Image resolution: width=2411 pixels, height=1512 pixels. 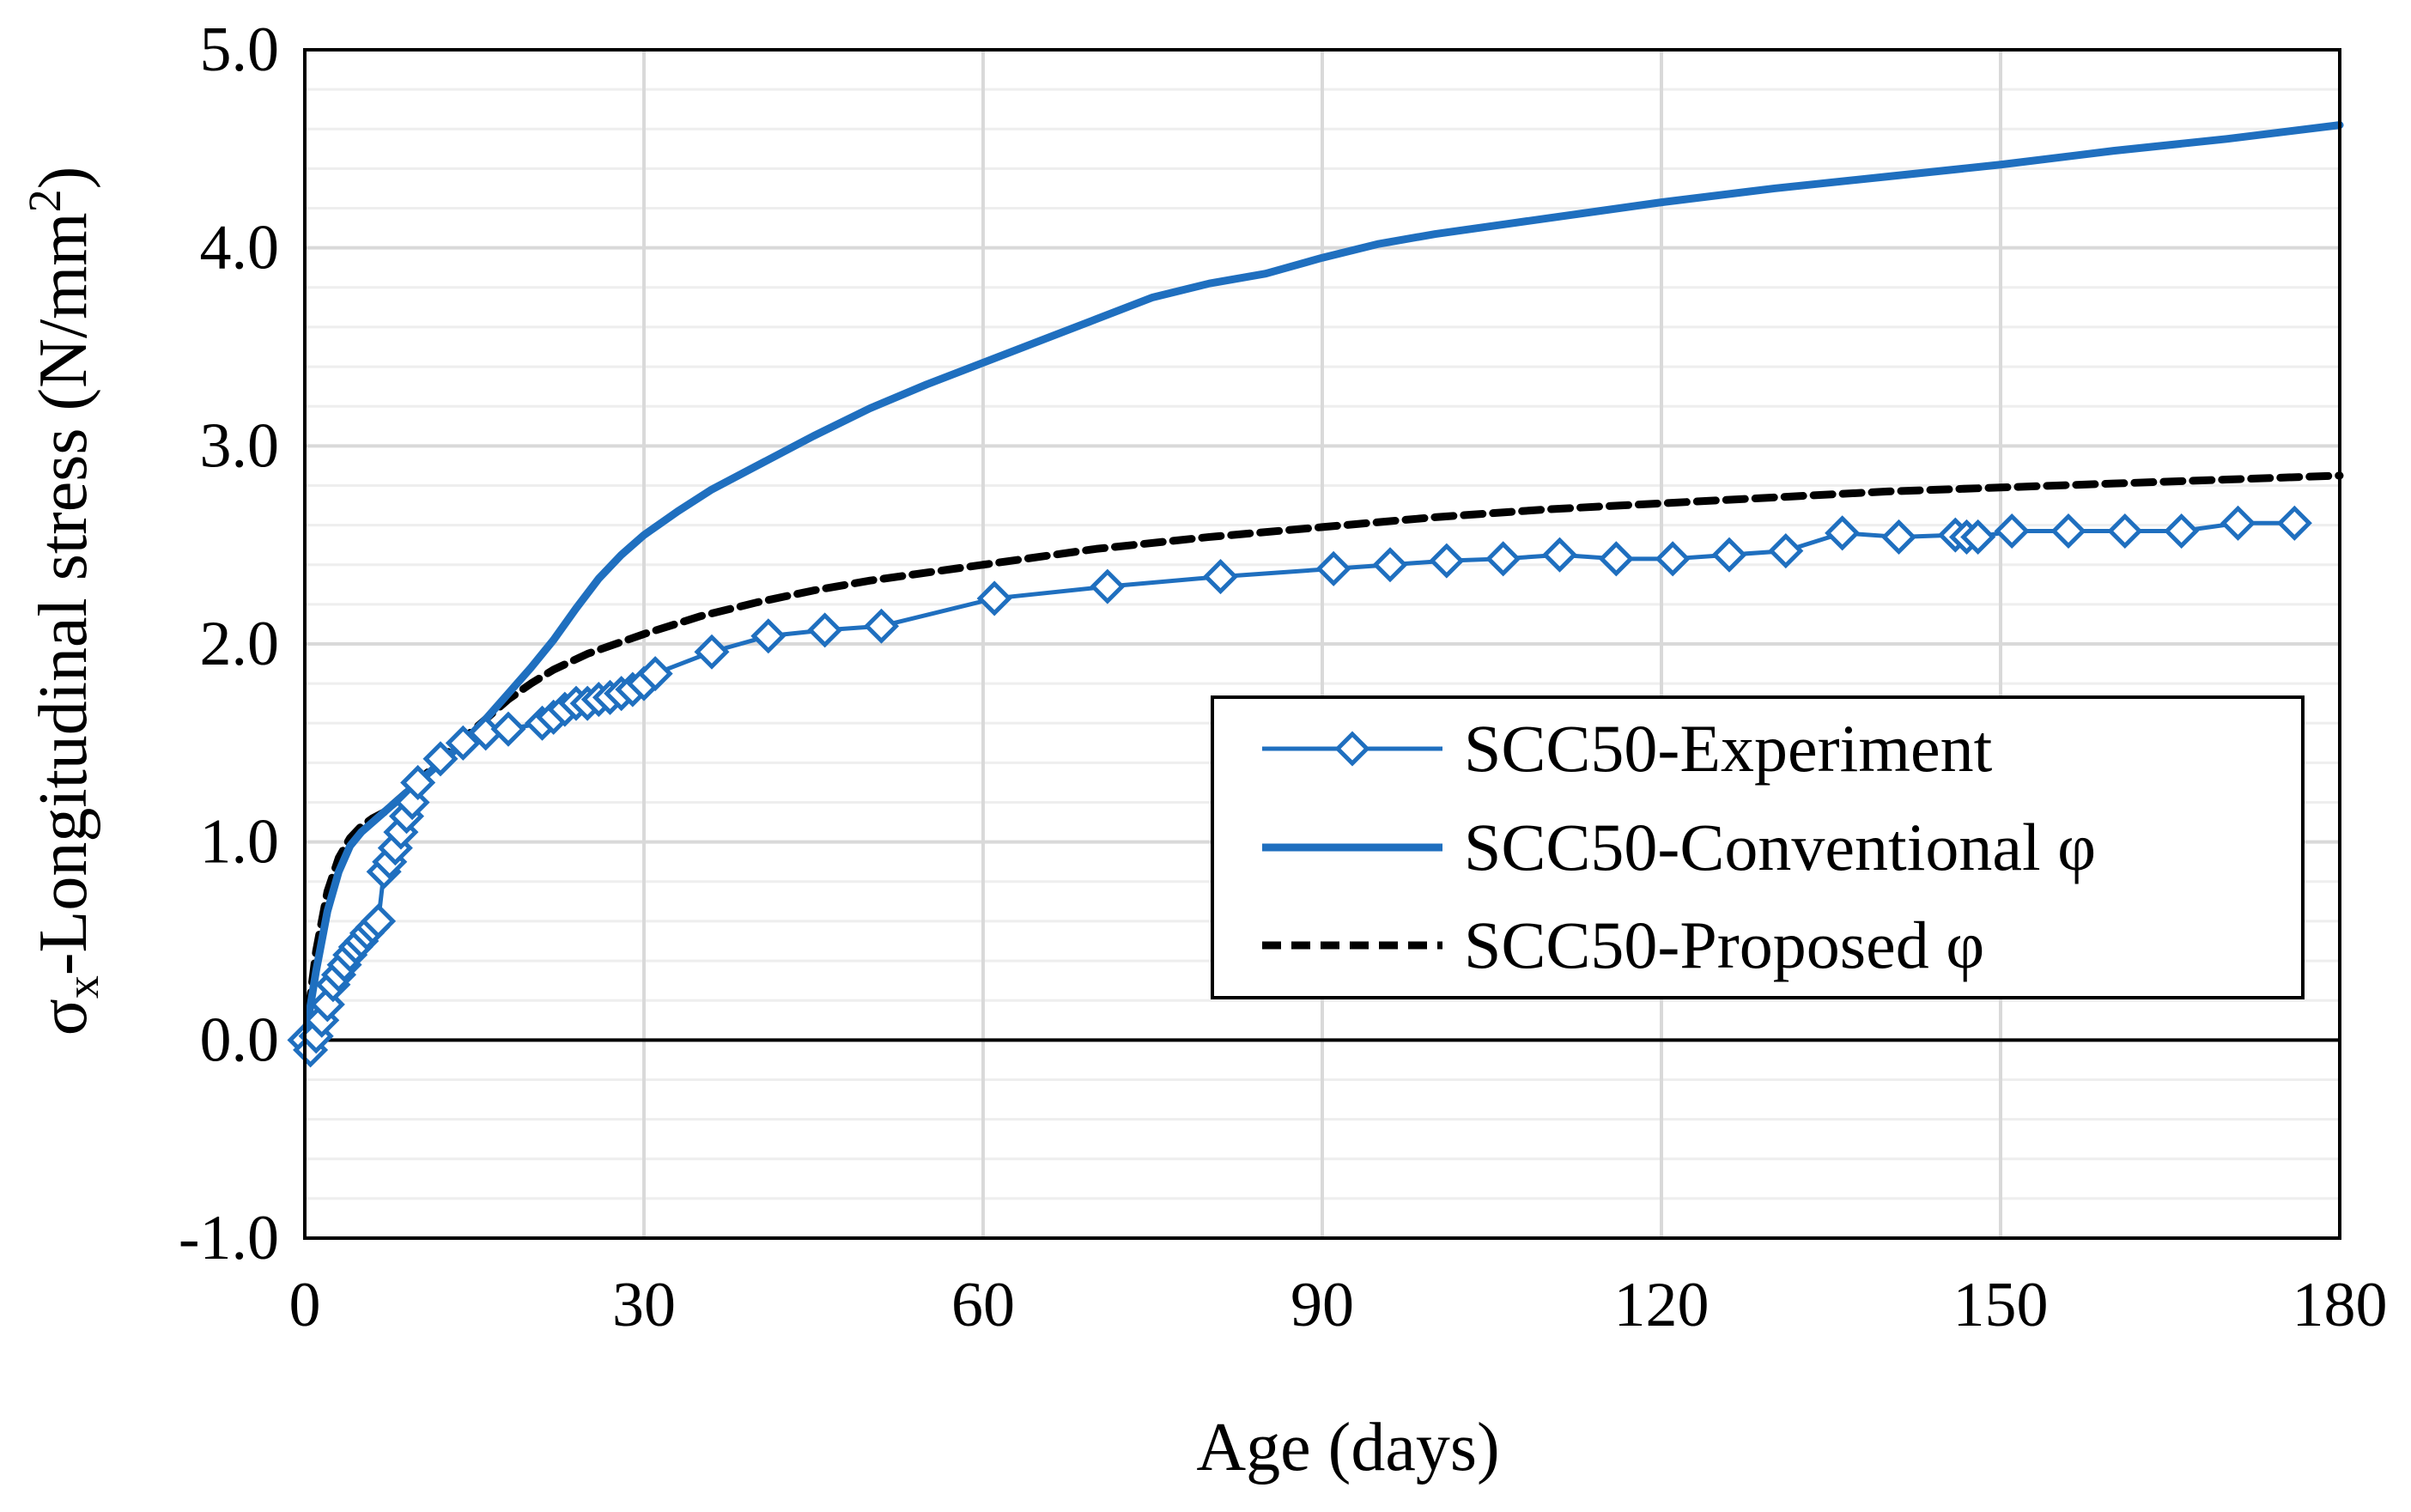 I want to click on x-tick-label: 0, so click(x=305, y=1305).